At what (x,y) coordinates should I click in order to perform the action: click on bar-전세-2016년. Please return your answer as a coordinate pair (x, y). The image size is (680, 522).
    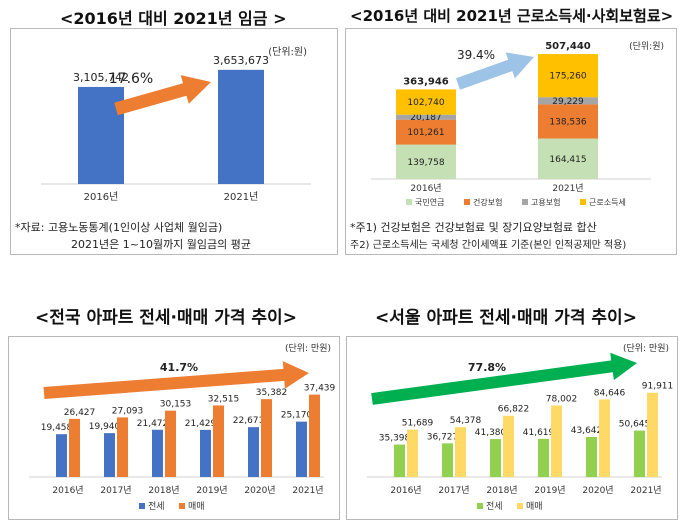
    Looking at the image, I should click on (399, 460).